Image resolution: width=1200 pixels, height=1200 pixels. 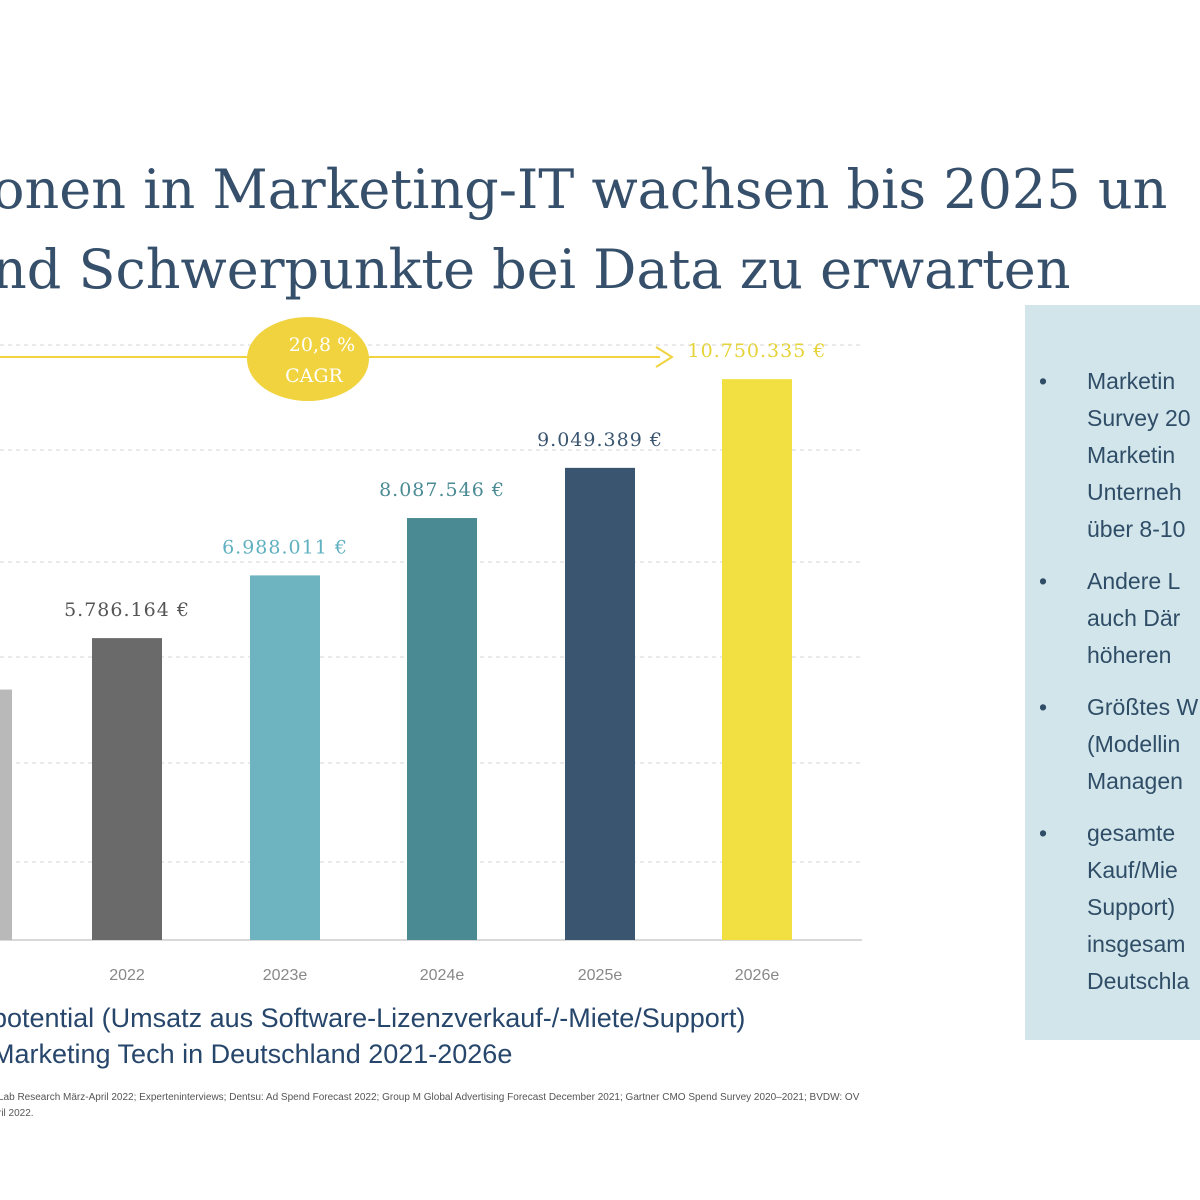 I want to click on key-finding-text-line: insgesam, so click(x=1136, y=944).